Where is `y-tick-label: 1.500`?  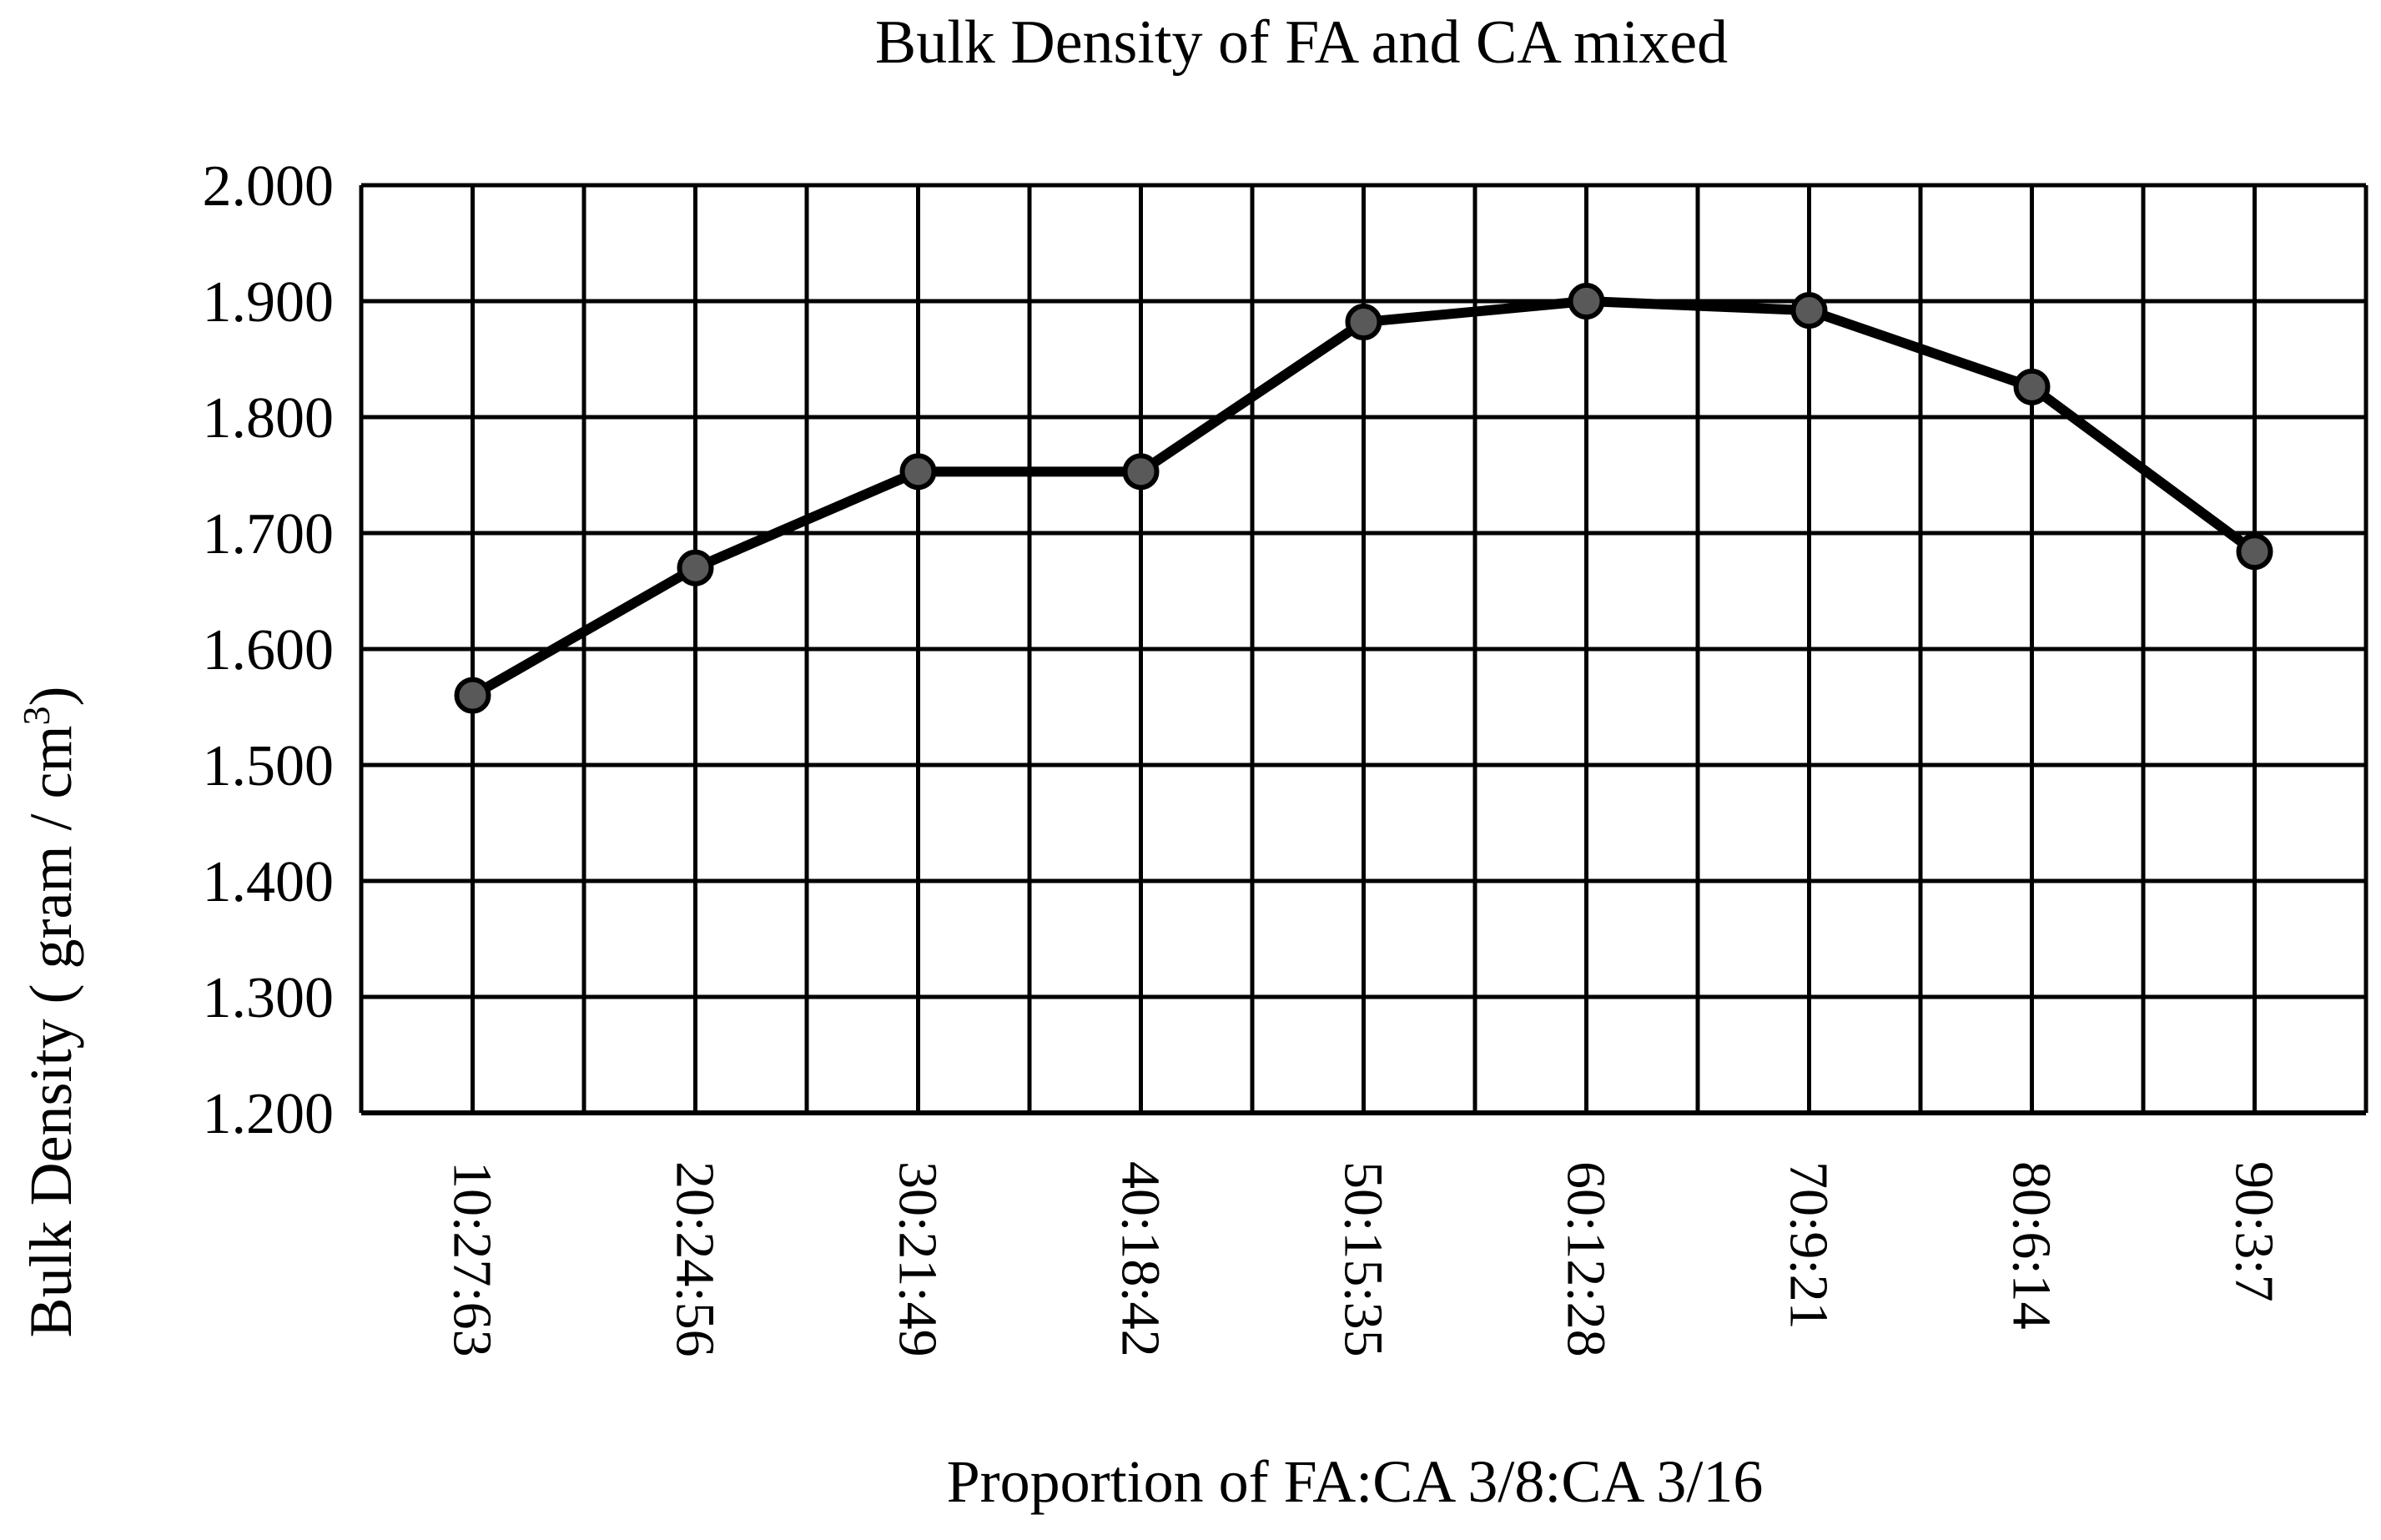 y-tick-label: 1.500 is located at coordinates (269, 766).